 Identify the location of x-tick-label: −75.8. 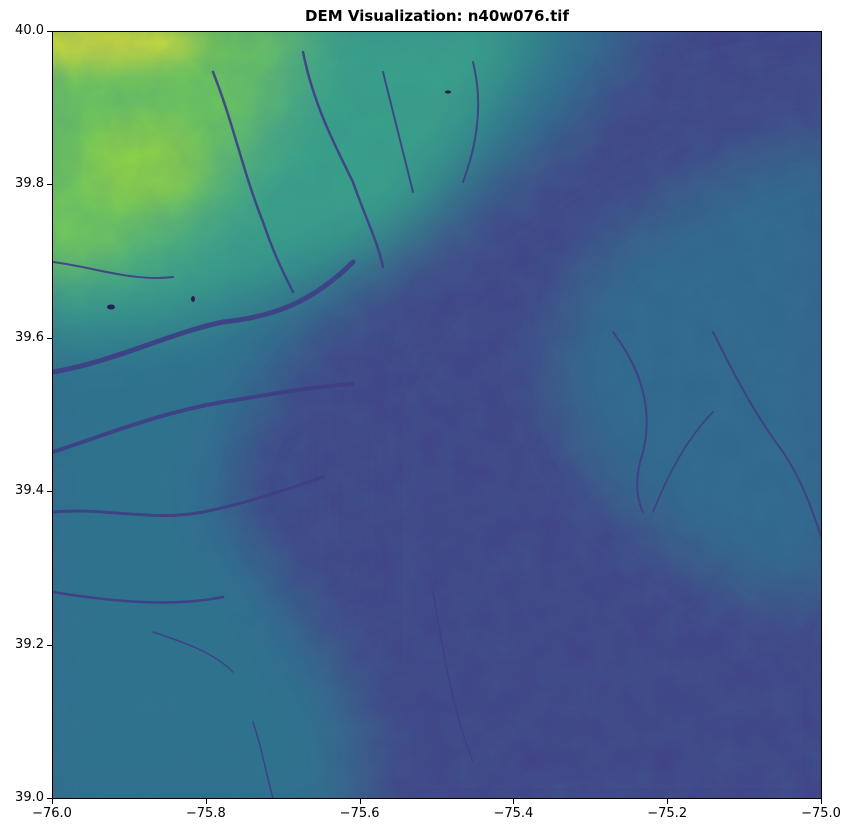
(205, 813).